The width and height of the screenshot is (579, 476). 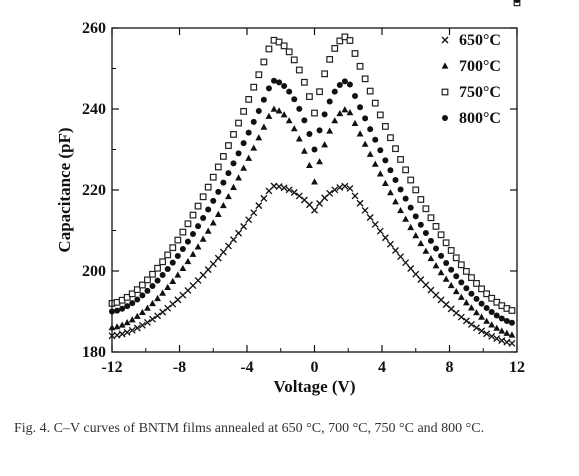 What do you see at coordinates (480, 118) in the screenshot?
I see `legend-label: 800°C` at bounding box center [480, 118].